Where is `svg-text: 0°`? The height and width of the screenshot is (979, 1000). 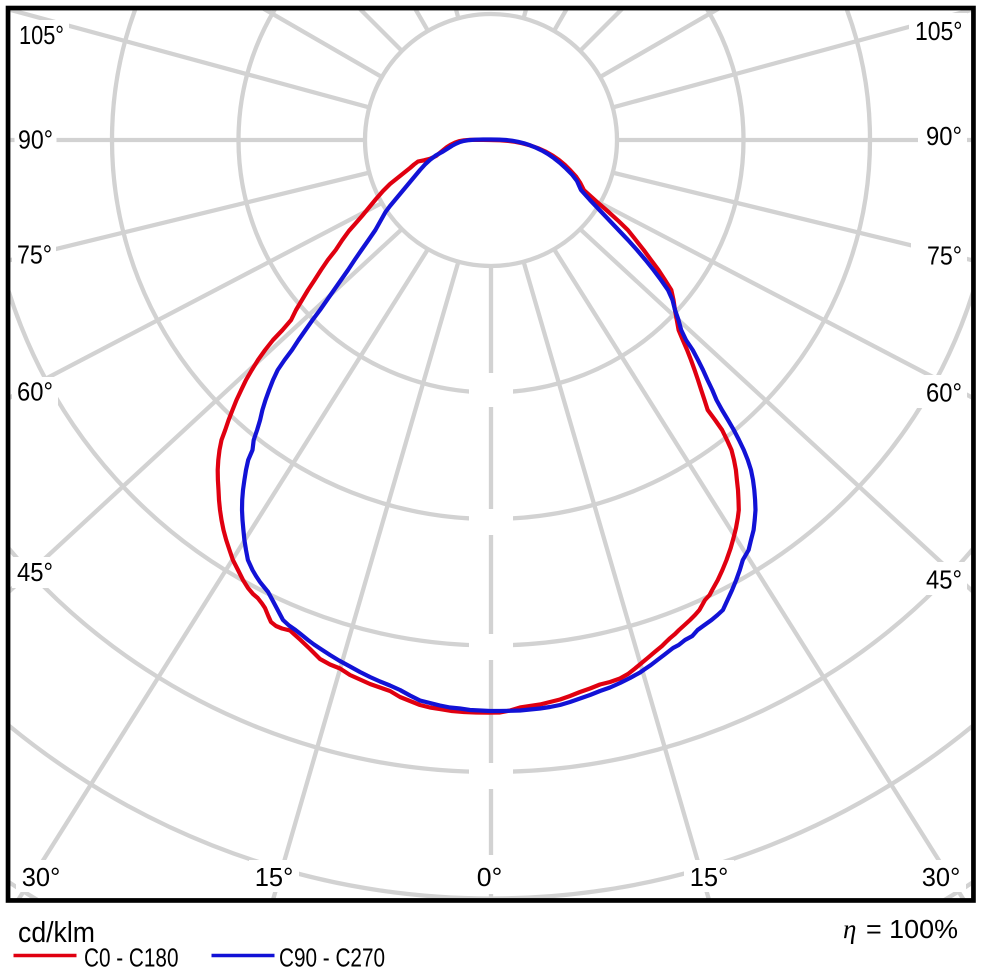 svg-text: 0° is located at coordinates (490, 878).